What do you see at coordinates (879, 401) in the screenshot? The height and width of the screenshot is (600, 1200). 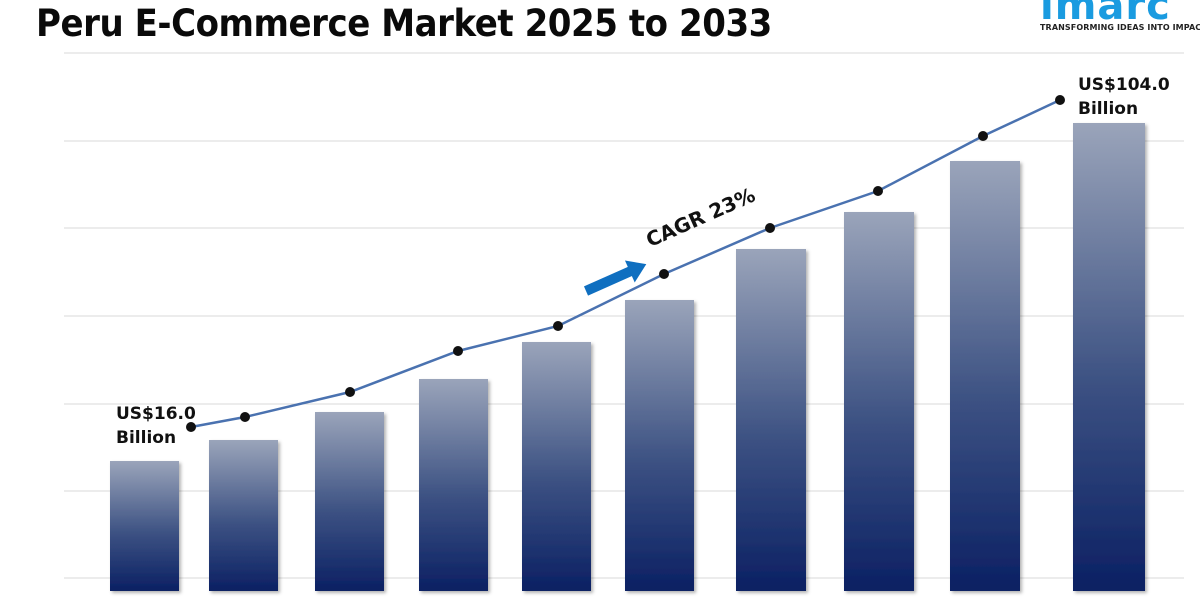 I see `bar-2031` at bounding box center [879, 401].